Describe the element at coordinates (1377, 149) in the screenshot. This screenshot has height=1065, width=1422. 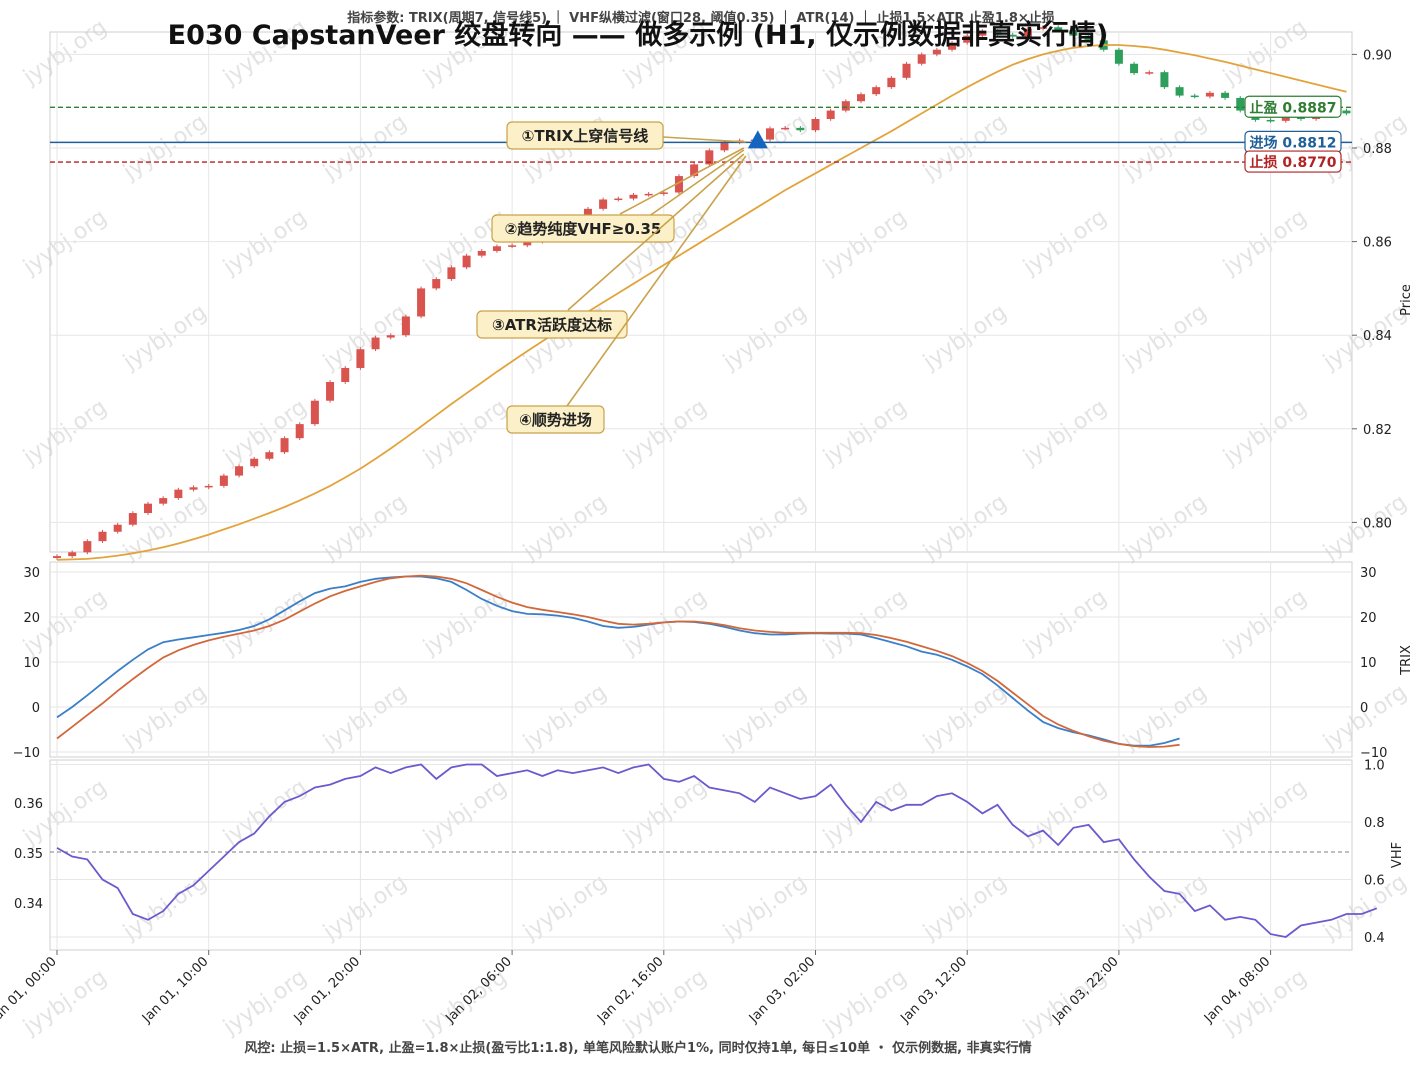
I see `price-tick-label: 0.88` at that location.